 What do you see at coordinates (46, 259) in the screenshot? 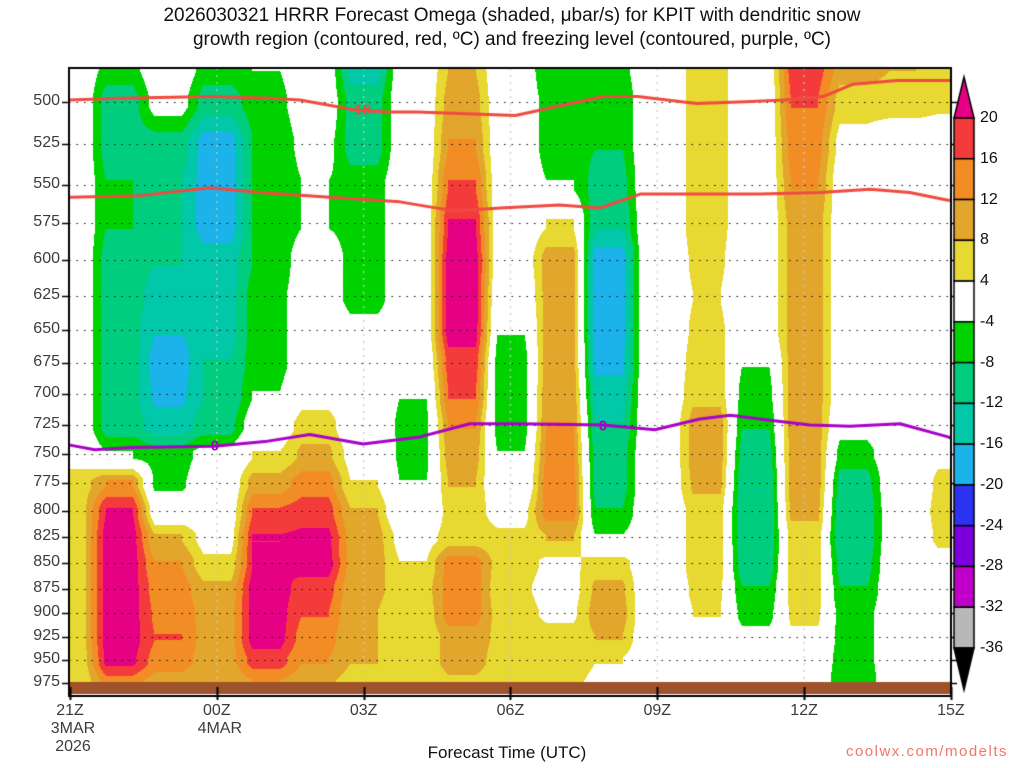
I see `y-tick-label: 600` at bounding box center [46, 259].